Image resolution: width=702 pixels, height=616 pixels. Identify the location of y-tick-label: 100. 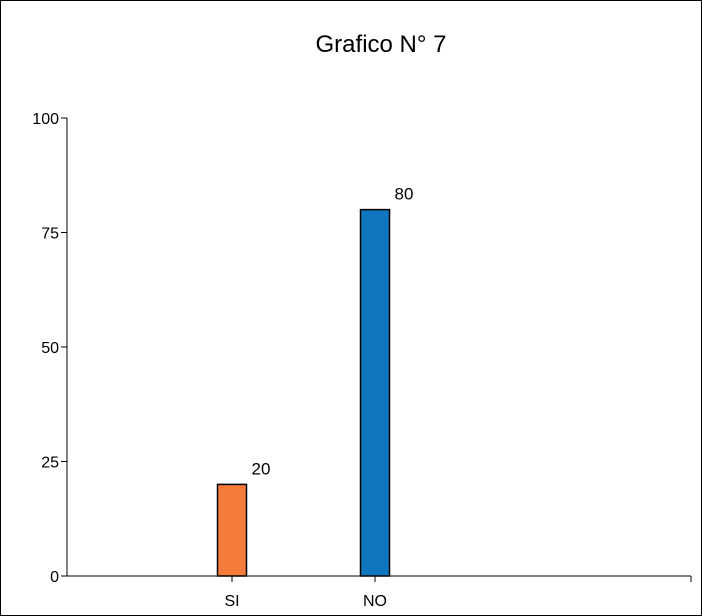
(45, 119).